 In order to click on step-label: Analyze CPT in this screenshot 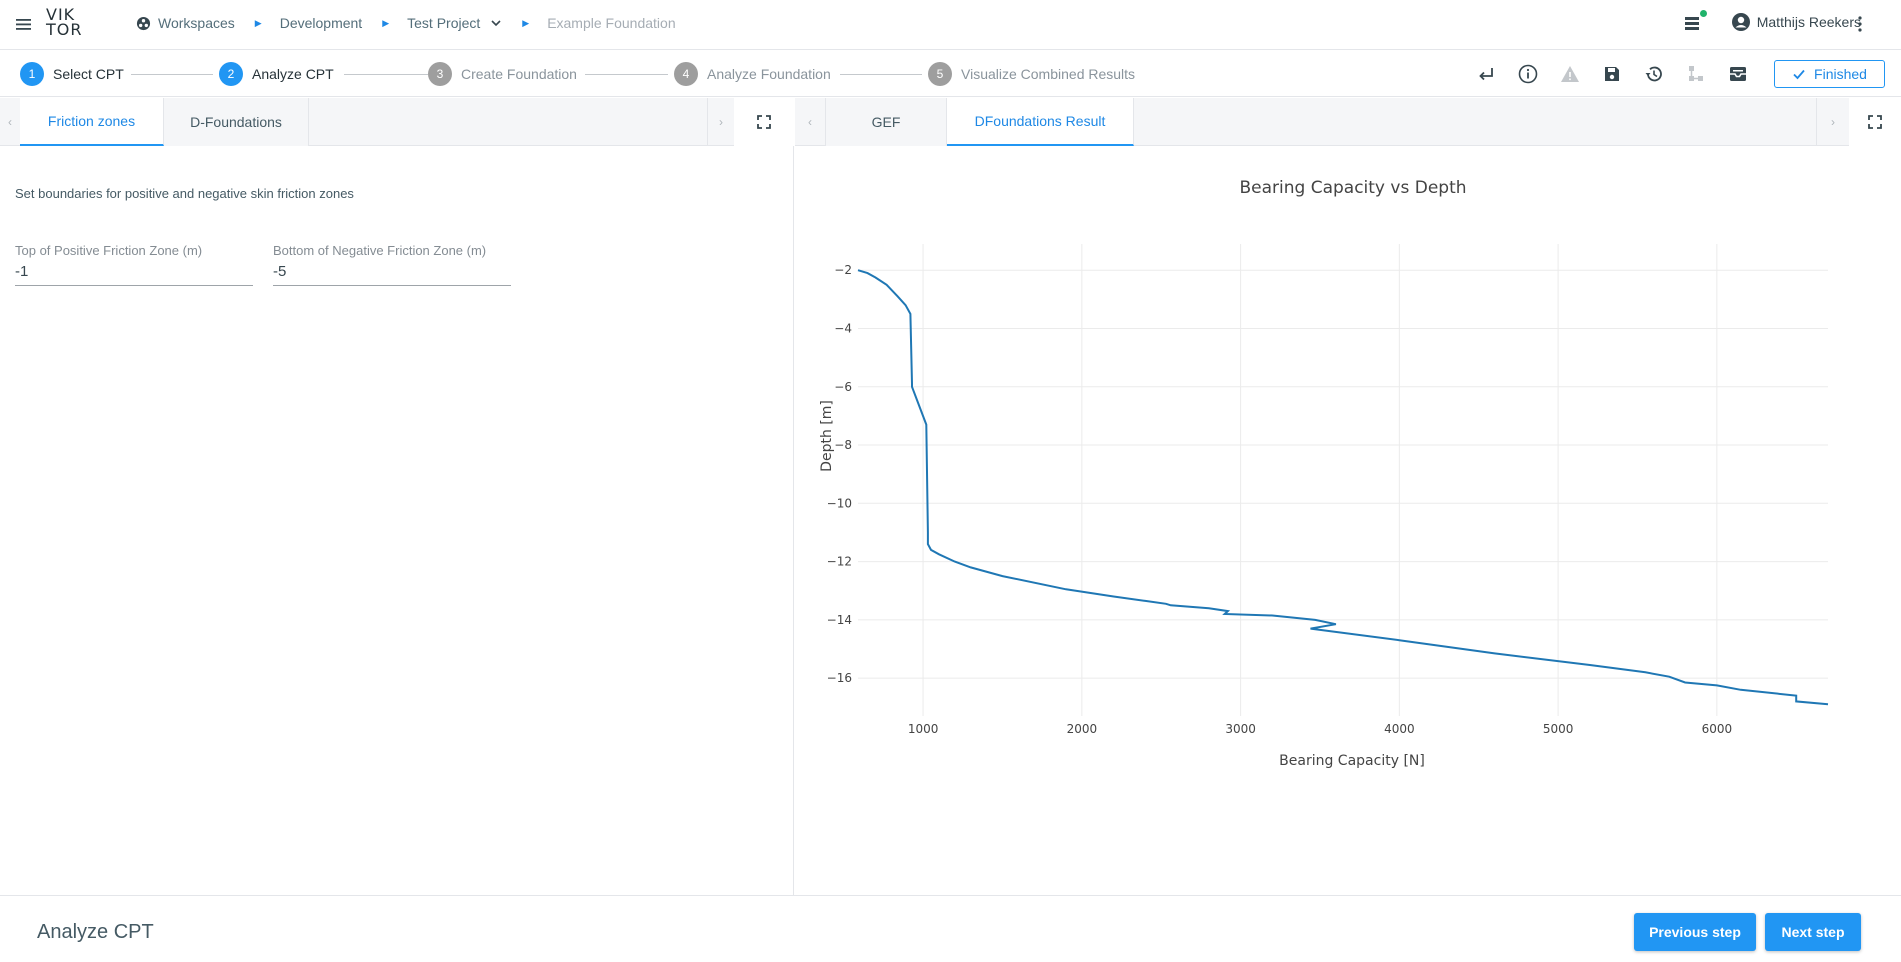, I will do `click(293, 74)`.